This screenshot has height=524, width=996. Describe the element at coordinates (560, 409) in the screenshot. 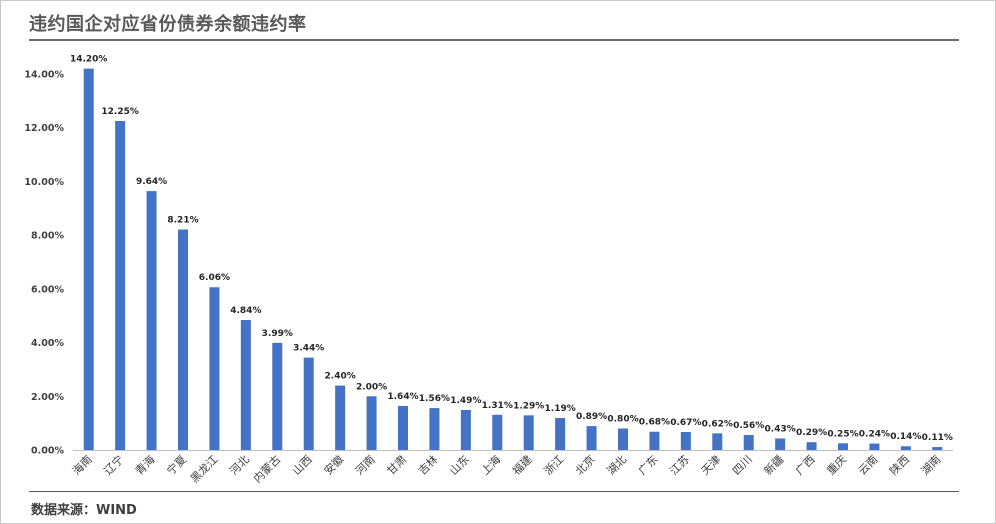

I see `data-label: 1.19%` at that location.